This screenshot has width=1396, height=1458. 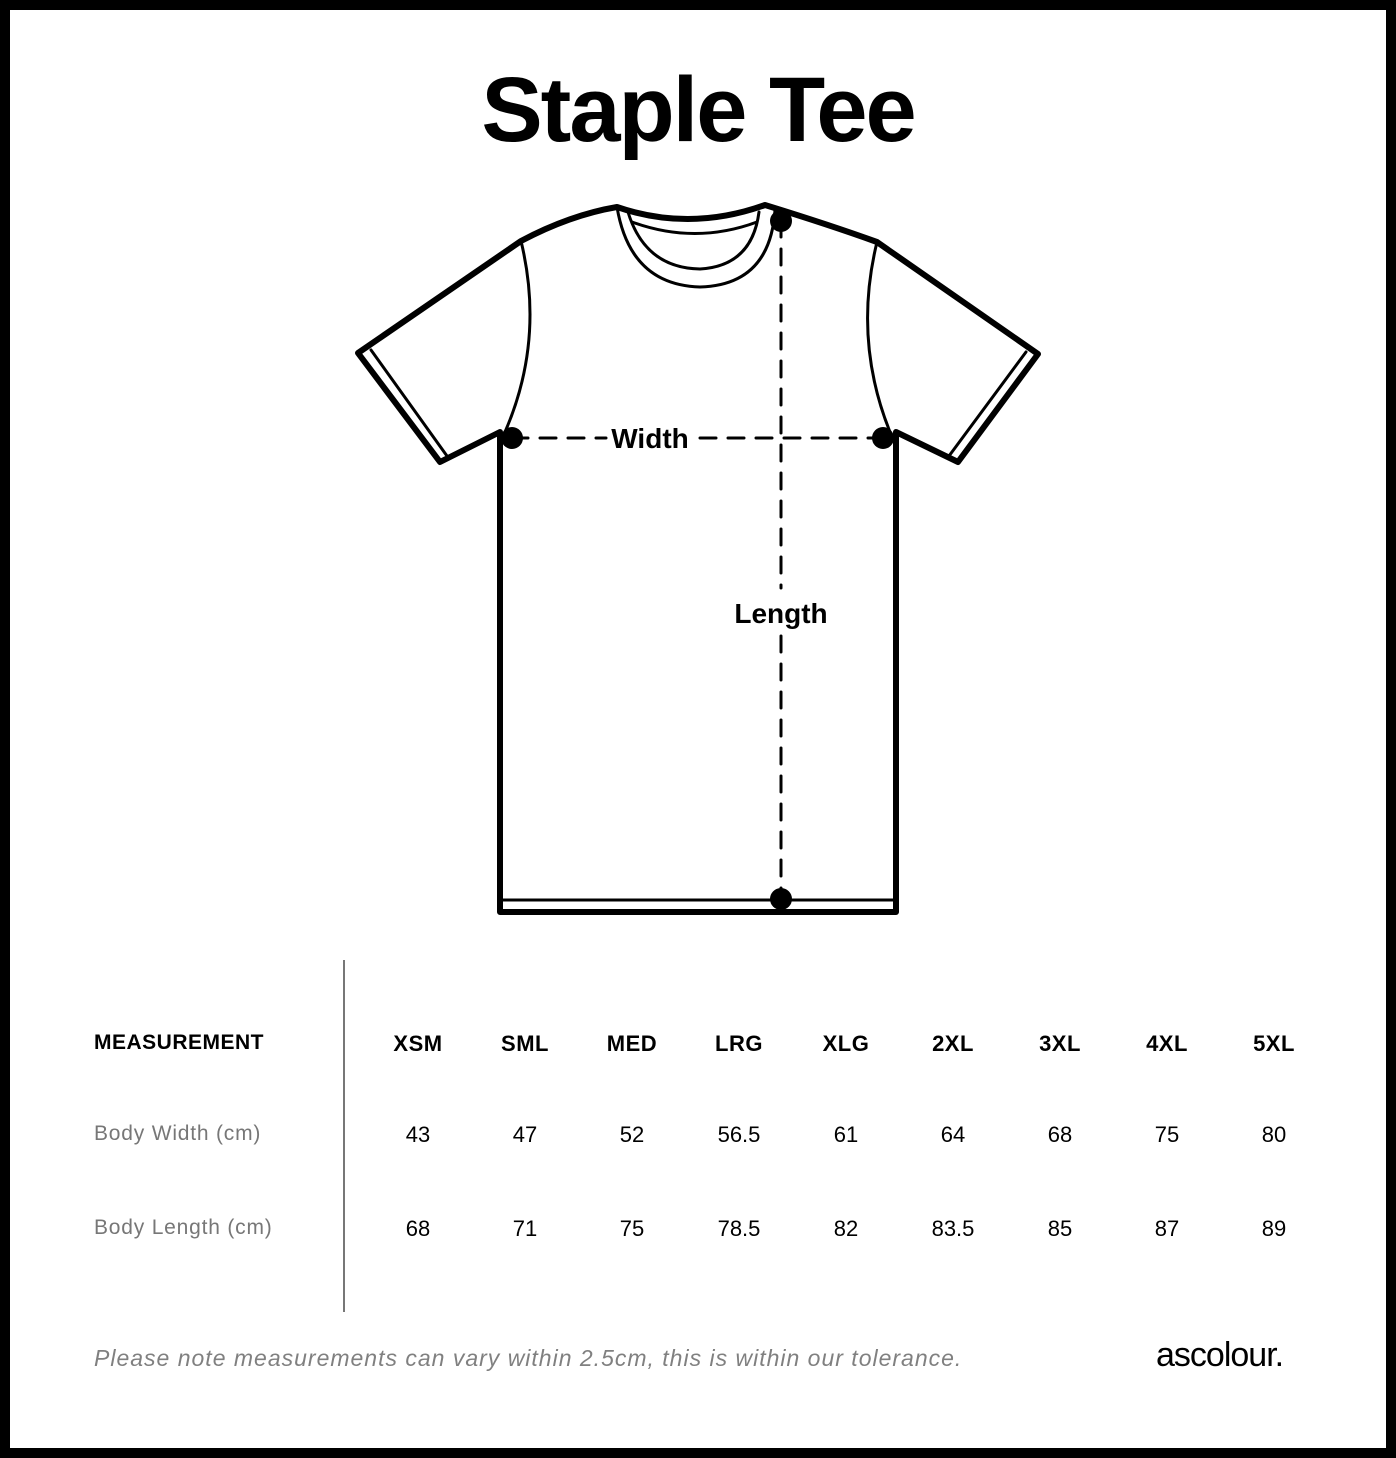 What do you see at coordinates (953, 1228) in the screenshot?
I see `body-length-2xl: 83.5` at bounding box center [953, 1228].